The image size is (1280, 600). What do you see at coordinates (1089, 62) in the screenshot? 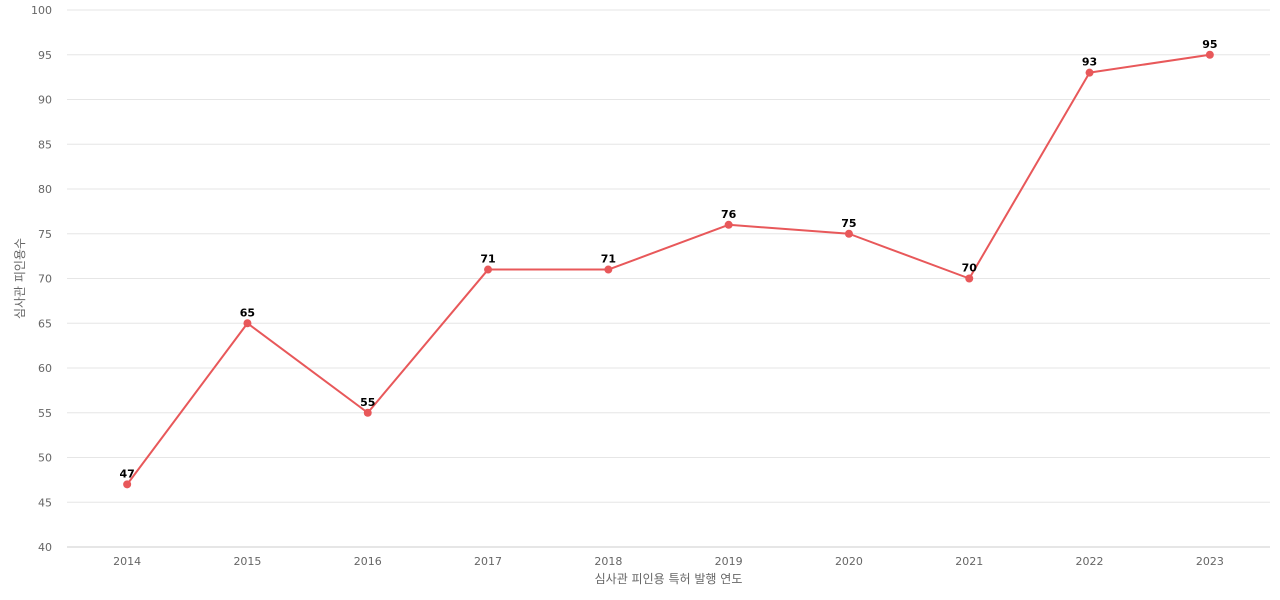
I see `data-label: 93` at bounding box center [1089, 62].